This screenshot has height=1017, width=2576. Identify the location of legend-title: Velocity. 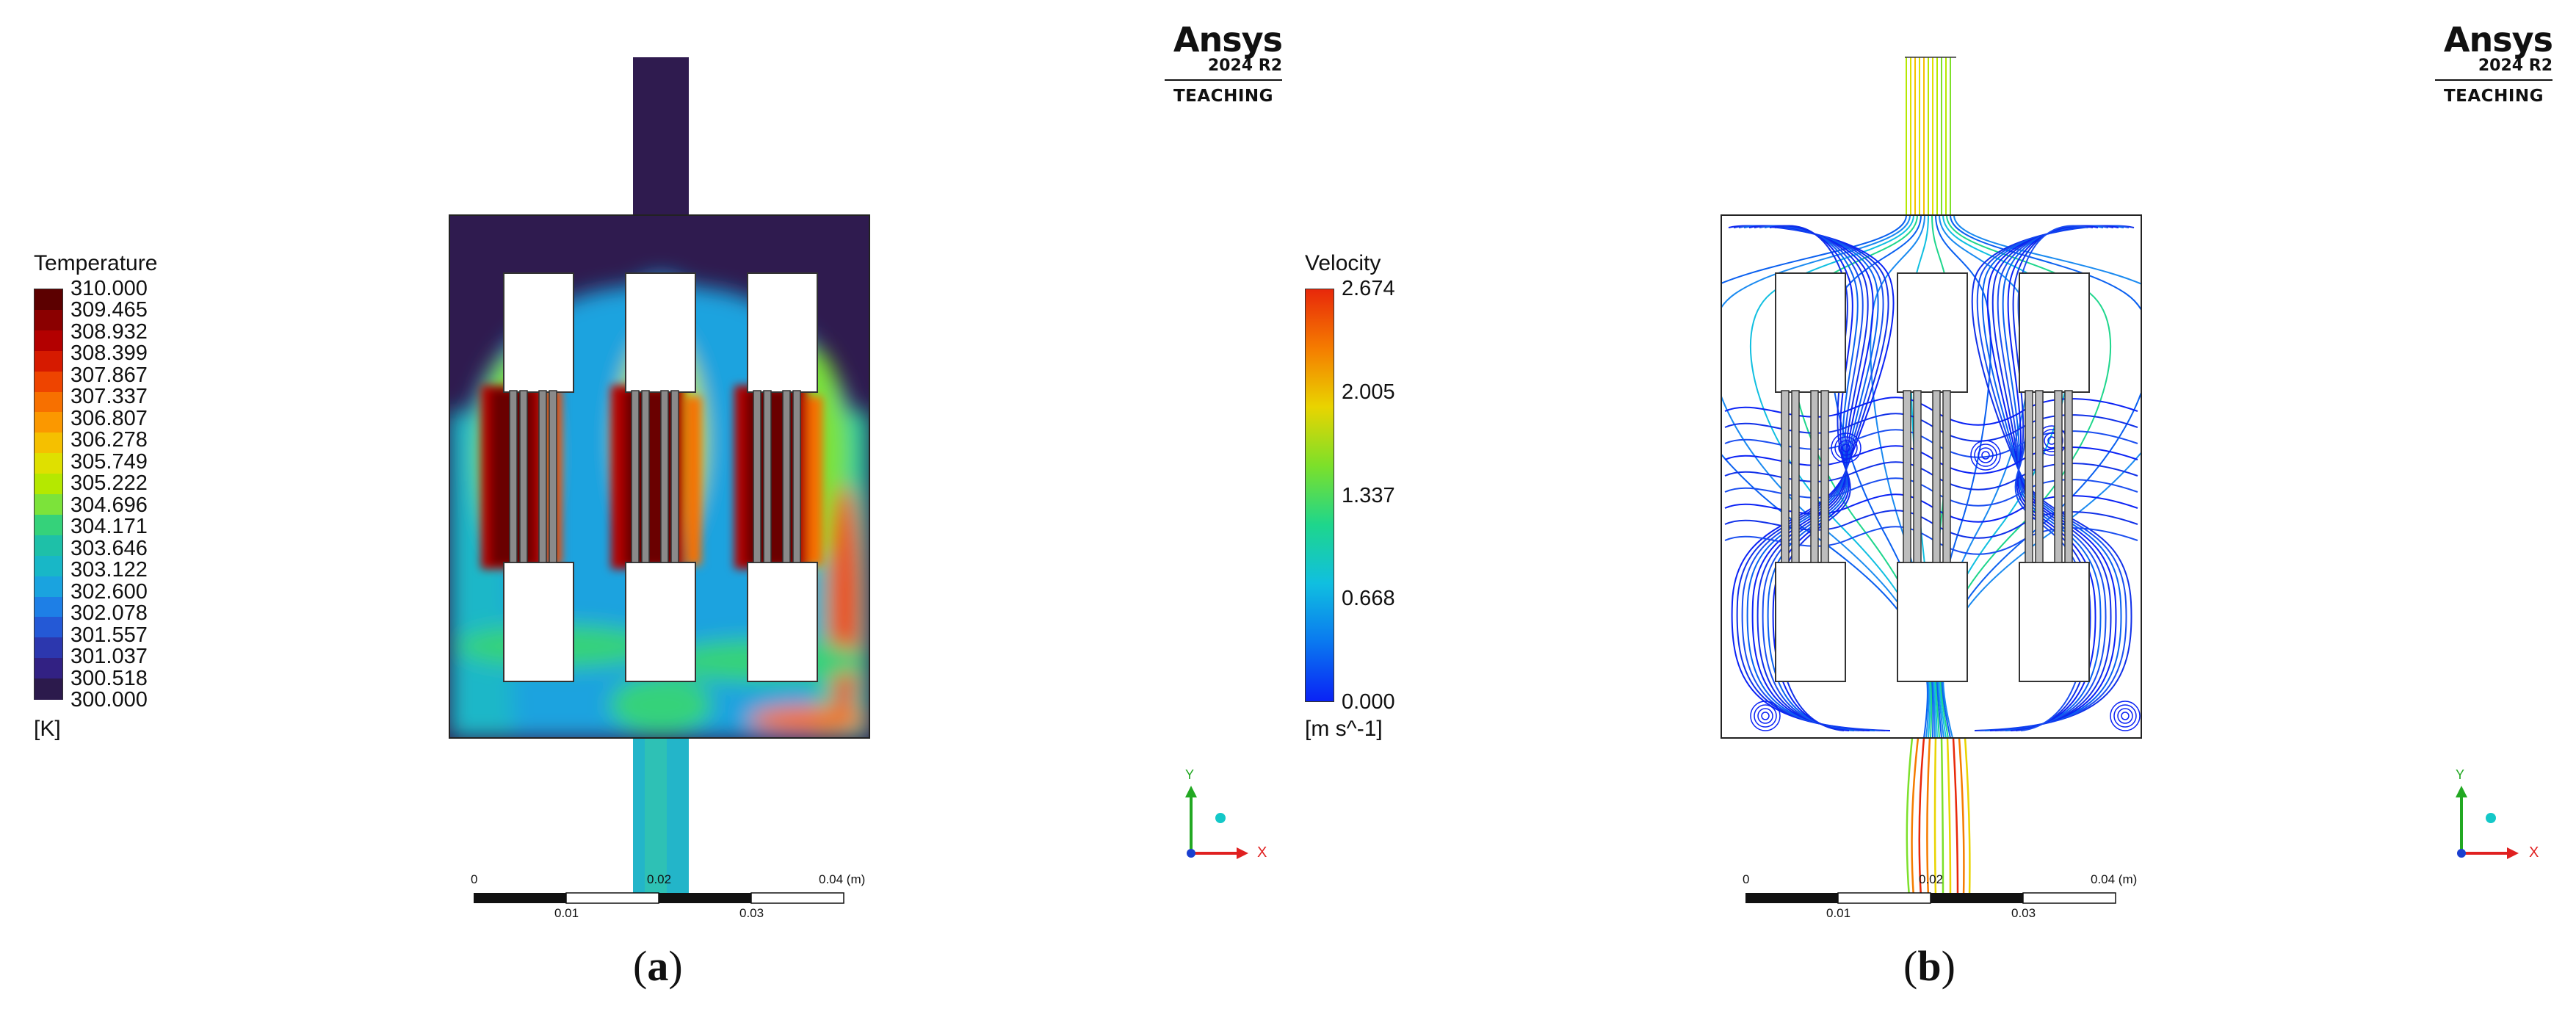
(1343, 263).